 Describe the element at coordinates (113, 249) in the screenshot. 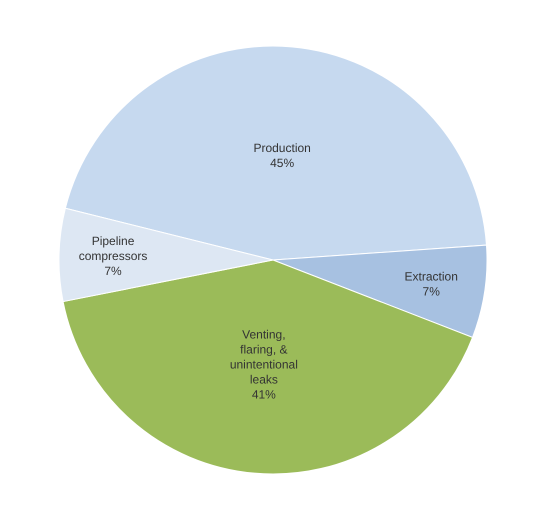

I see `slice-label: Pipeline compressors` at that location.